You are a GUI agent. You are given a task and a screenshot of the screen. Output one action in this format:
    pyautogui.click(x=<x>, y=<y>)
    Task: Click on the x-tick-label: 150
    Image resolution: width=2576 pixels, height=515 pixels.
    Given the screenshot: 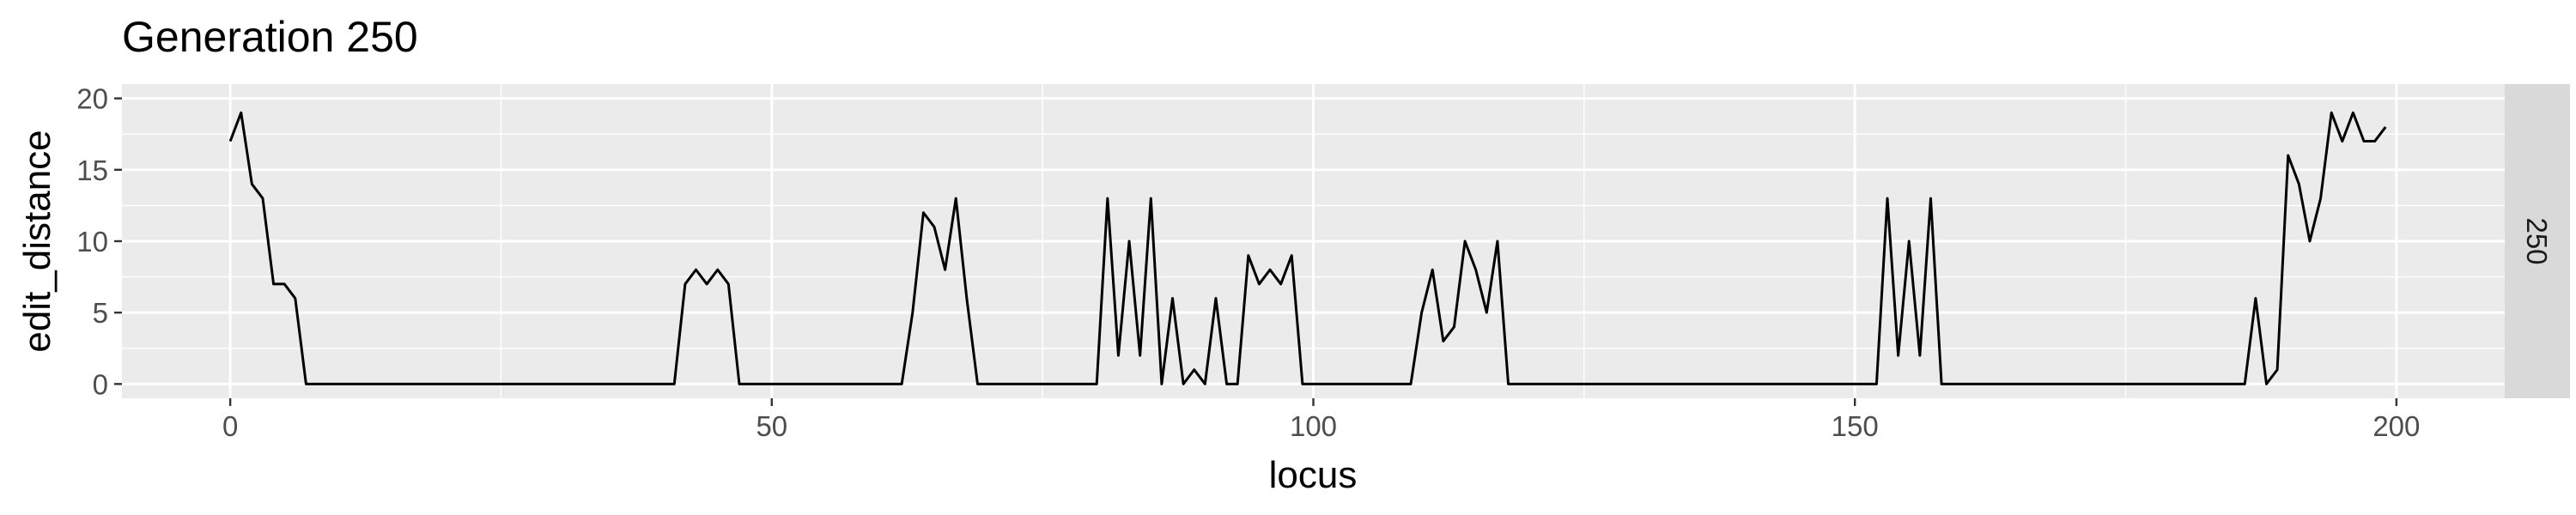 What is the action you would take?
    pyautogui.click(x=1856, y=426)
    